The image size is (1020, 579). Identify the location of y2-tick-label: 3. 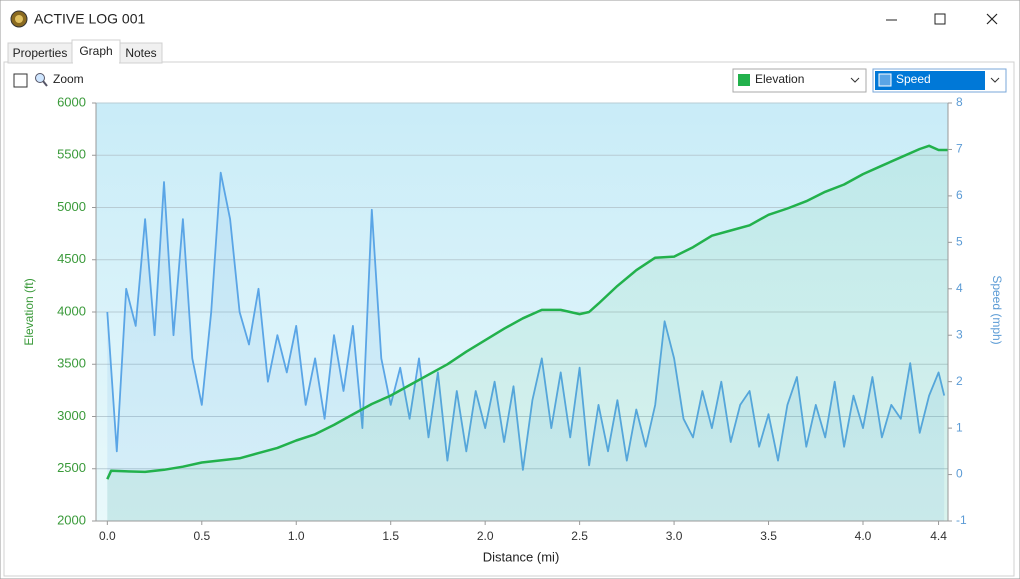
(959, 334).